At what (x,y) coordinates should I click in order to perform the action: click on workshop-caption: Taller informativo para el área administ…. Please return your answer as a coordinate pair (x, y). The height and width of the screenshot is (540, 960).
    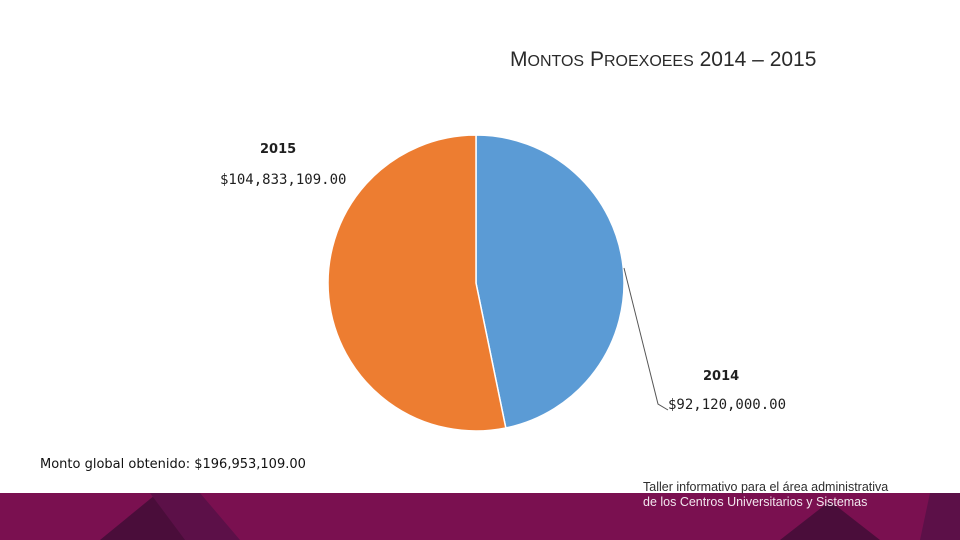
    Looking at the image, I should click on (793, 495).